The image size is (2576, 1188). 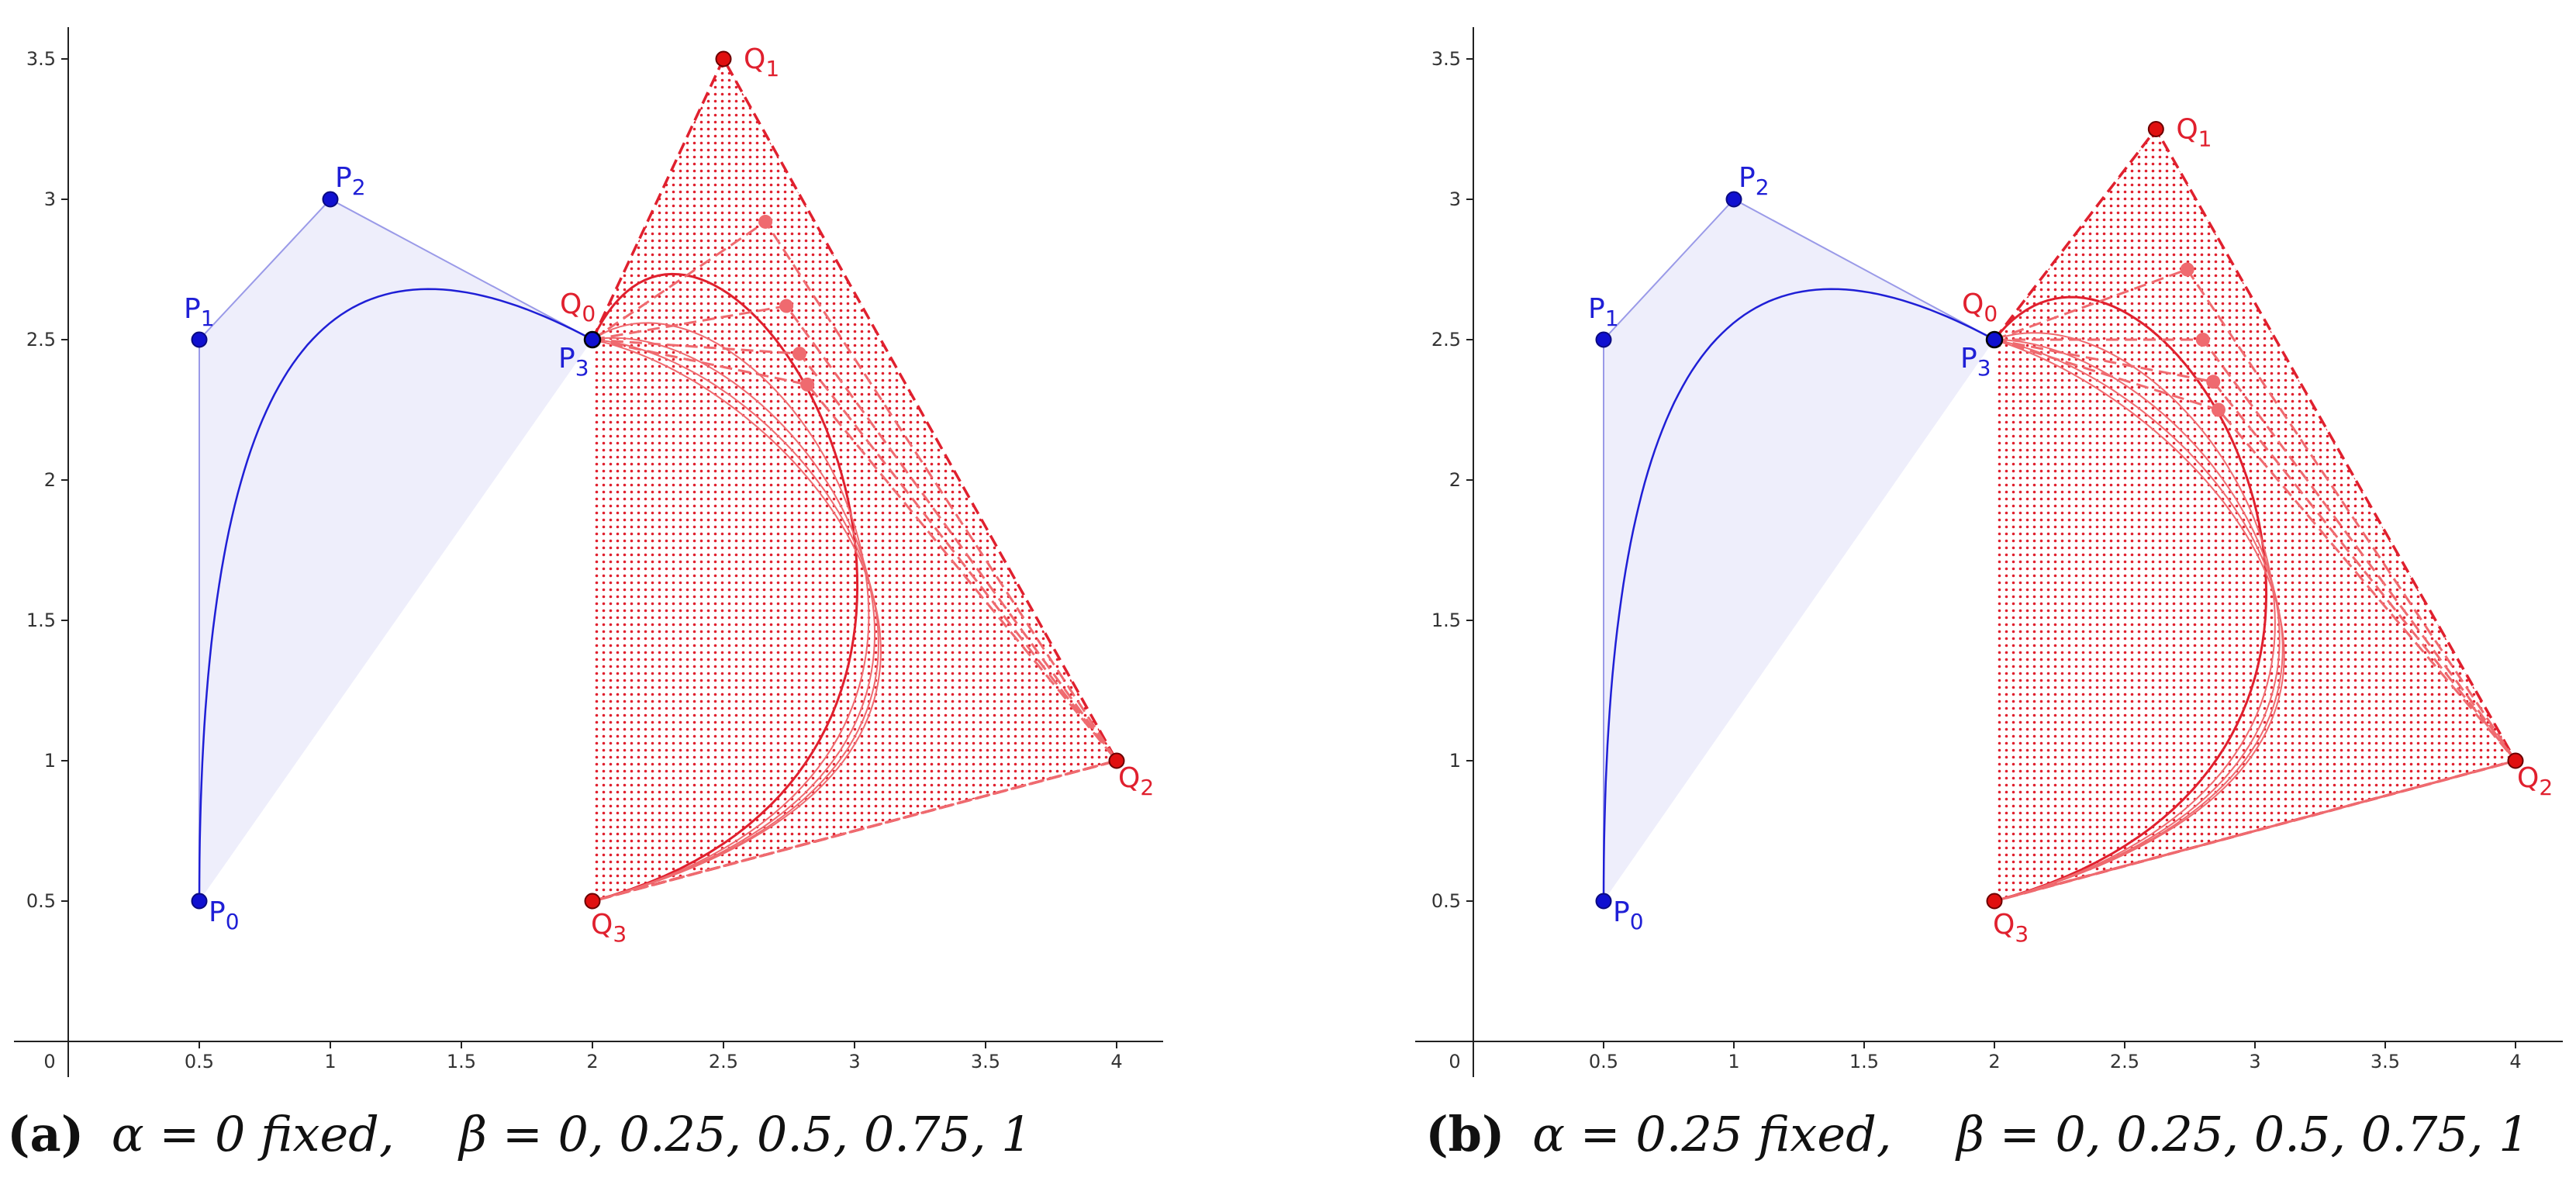 I want to click on panel-a-y-tick-label: 1, so click(x=50, y=761).